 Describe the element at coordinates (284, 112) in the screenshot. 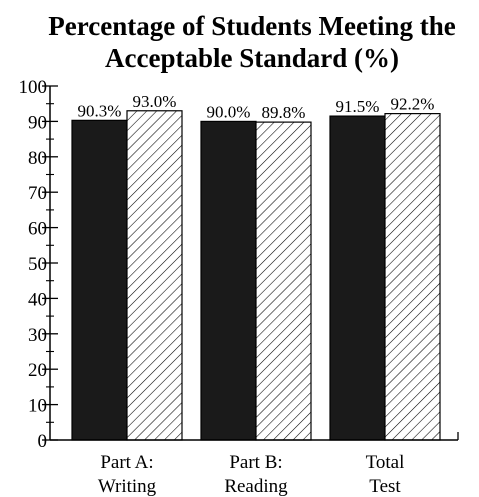

I see `data-label: 89.8%` at that location.